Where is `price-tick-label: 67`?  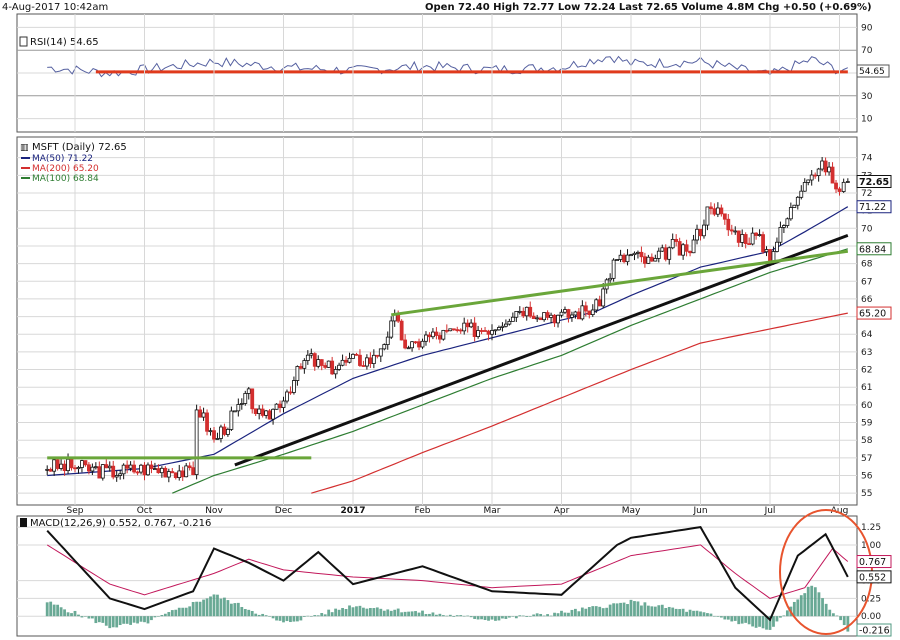
price-tick-label: 67 is located at coordinates (866, 282).